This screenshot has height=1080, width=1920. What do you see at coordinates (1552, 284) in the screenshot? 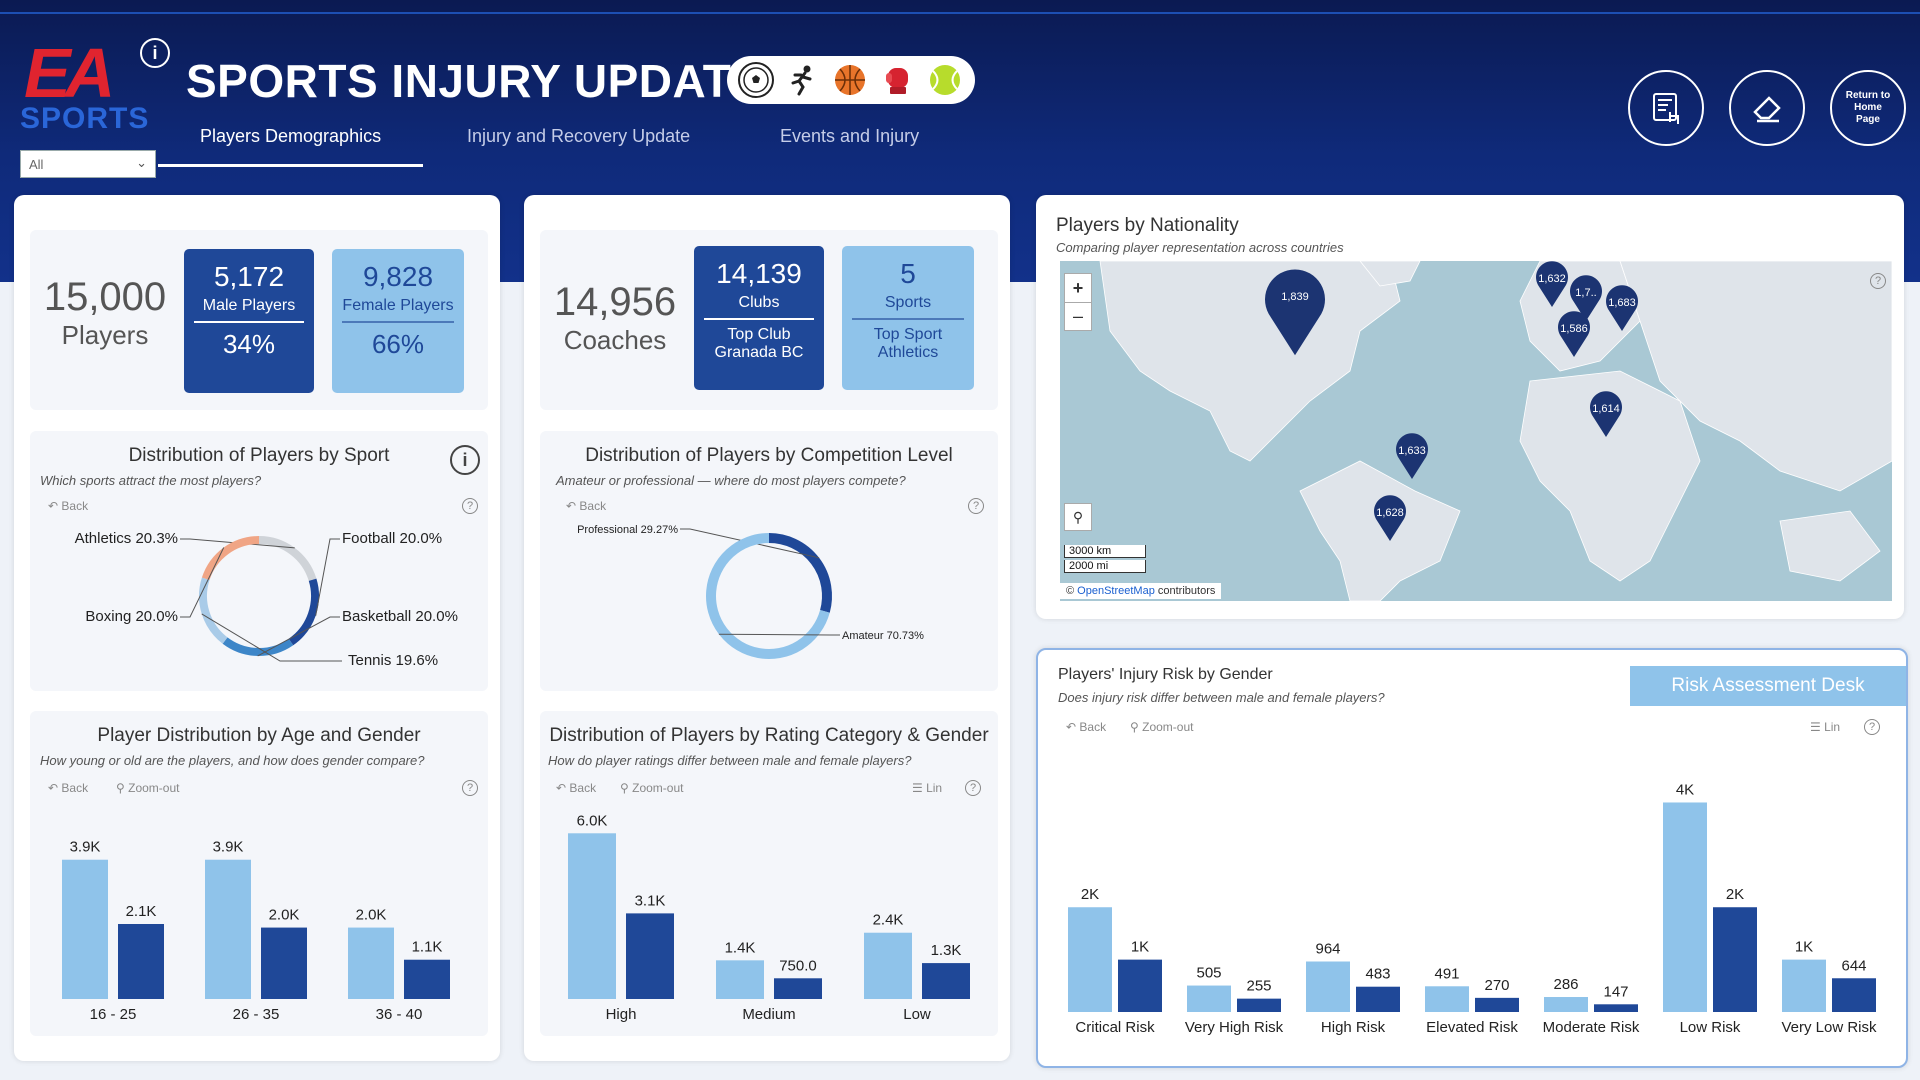
I see `map-pin: 1,632` at bounding box center [1552, 284].